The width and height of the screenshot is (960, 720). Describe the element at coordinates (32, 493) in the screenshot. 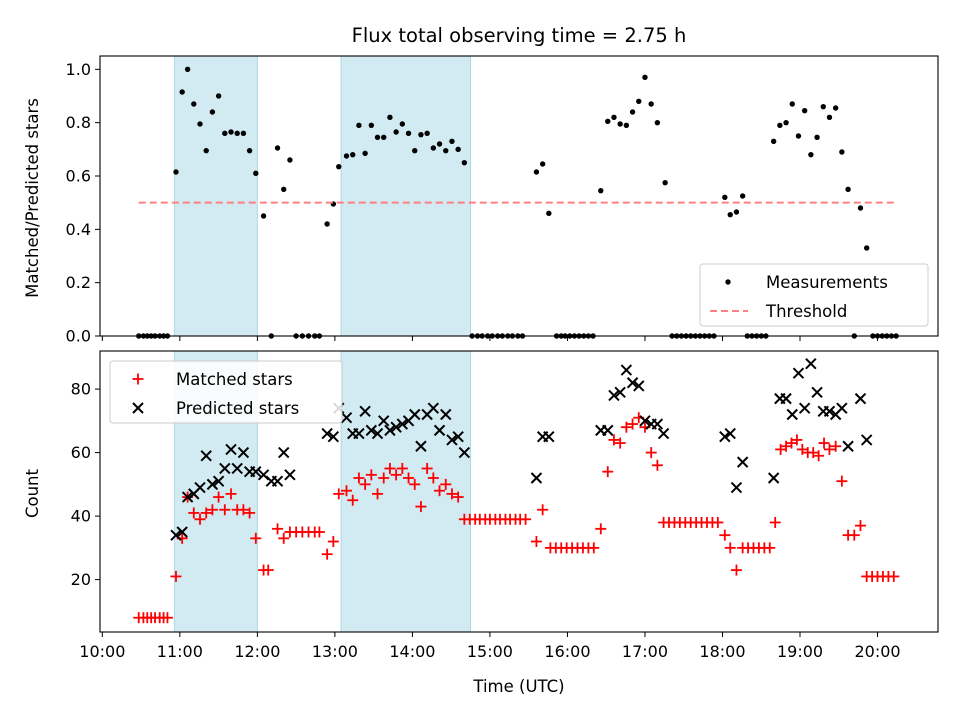

I see `bottom-y-axis-label: Count` at that location.